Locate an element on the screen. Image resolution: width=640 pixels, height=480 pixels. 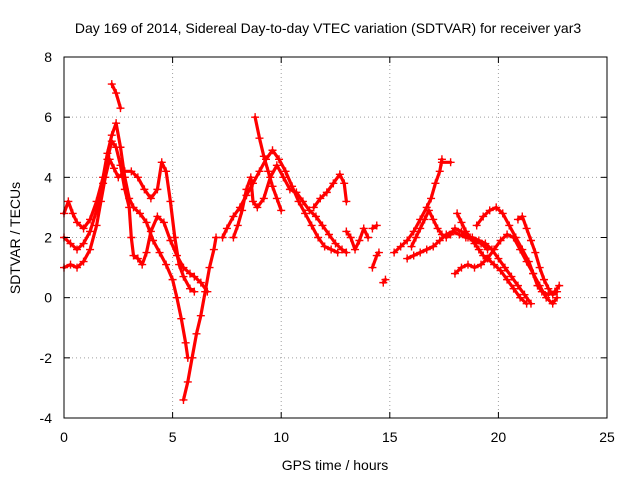
series-trace is located at coordinates (418, 206).